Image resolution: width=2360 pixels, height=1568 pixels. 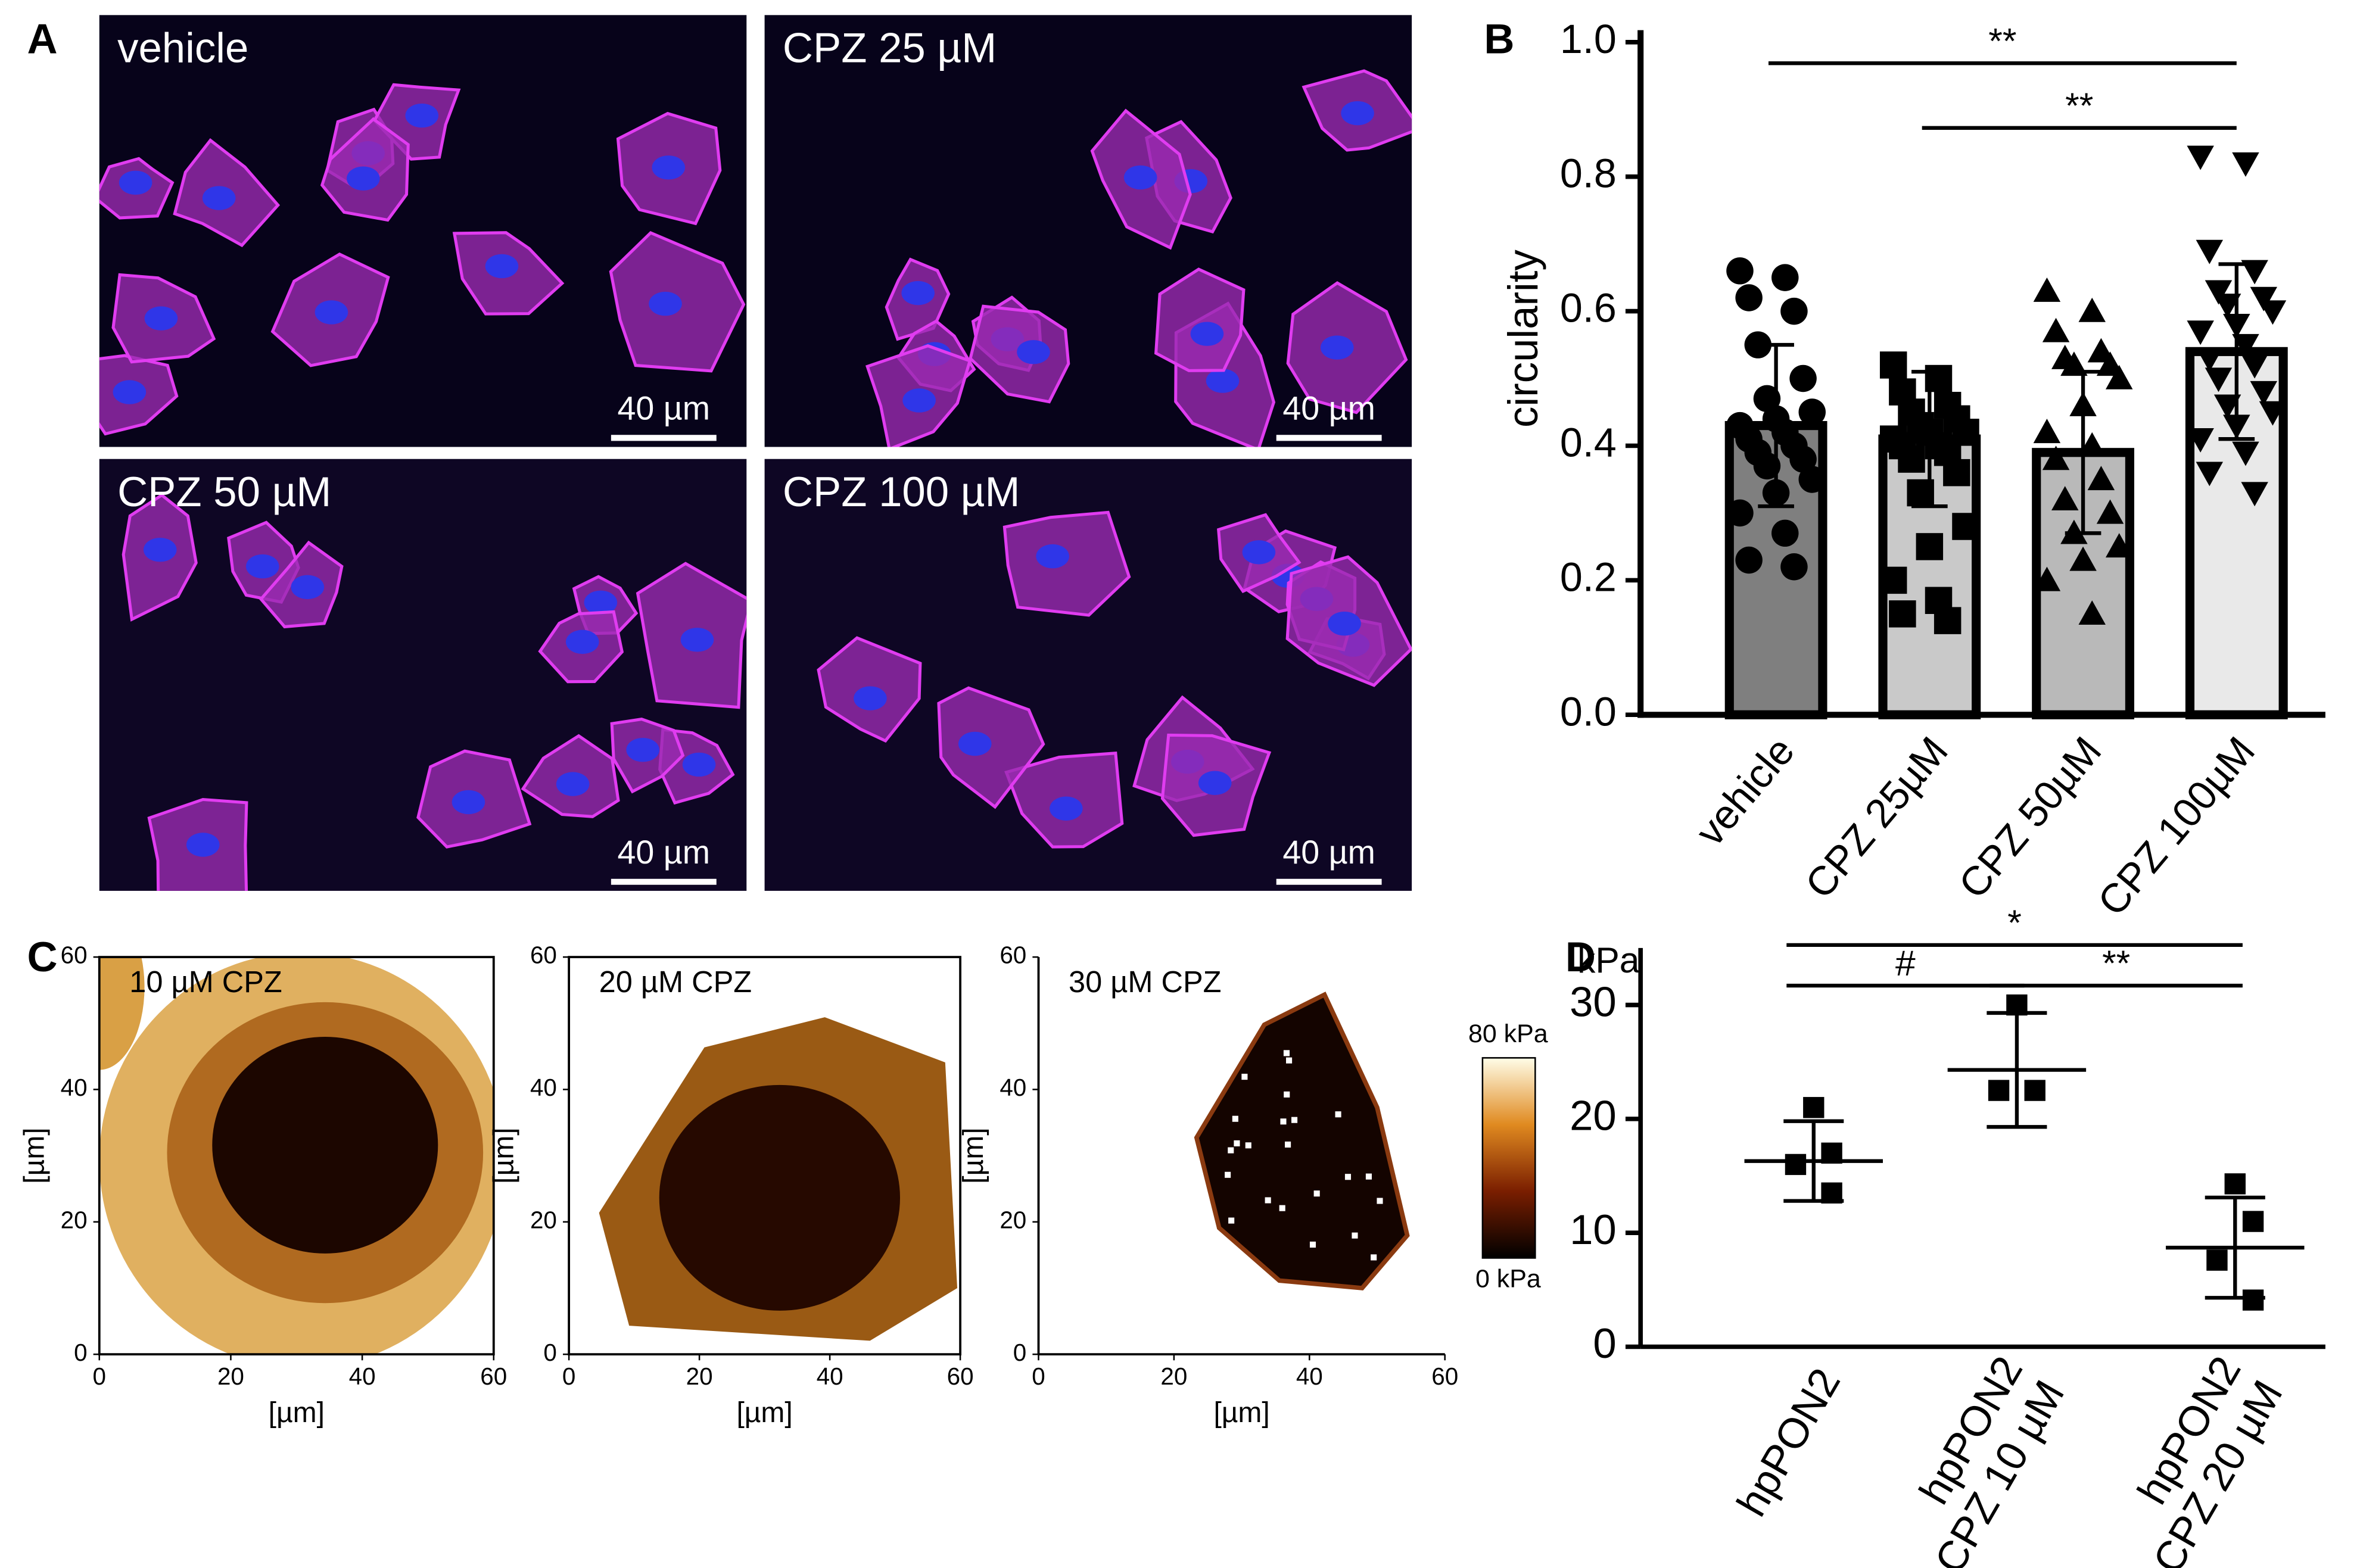 What do you see at coordinates (74, 955) in the screenshot?
I see `y-tick-label: 60` at bounding box center [74, 955].